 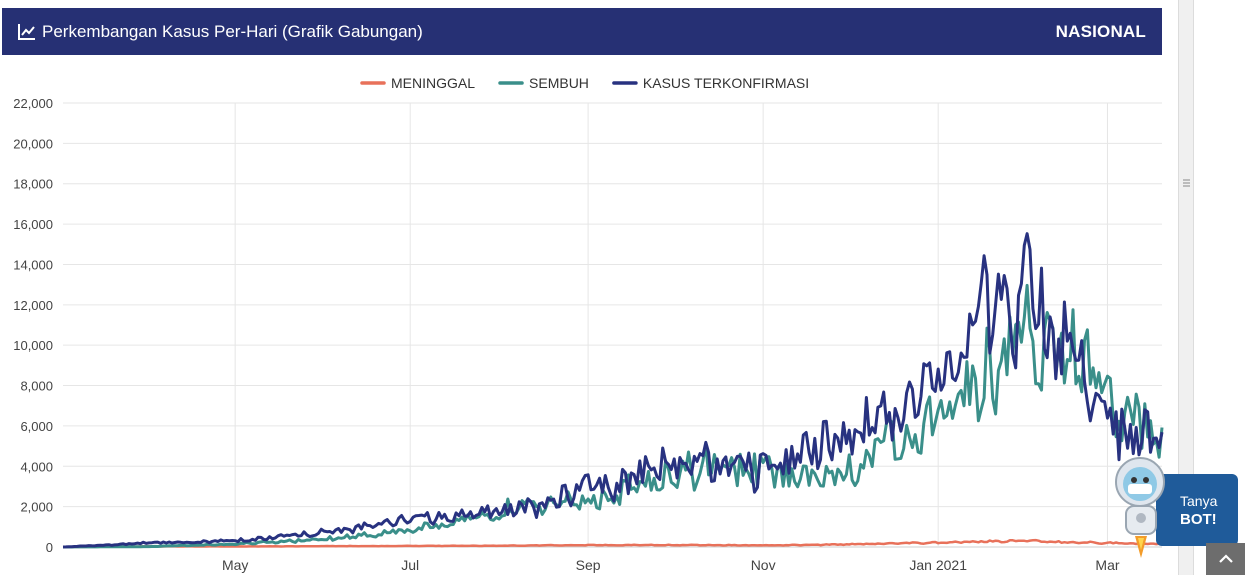 I want to click on x-tick-label: May, so click(x=235, y=565).